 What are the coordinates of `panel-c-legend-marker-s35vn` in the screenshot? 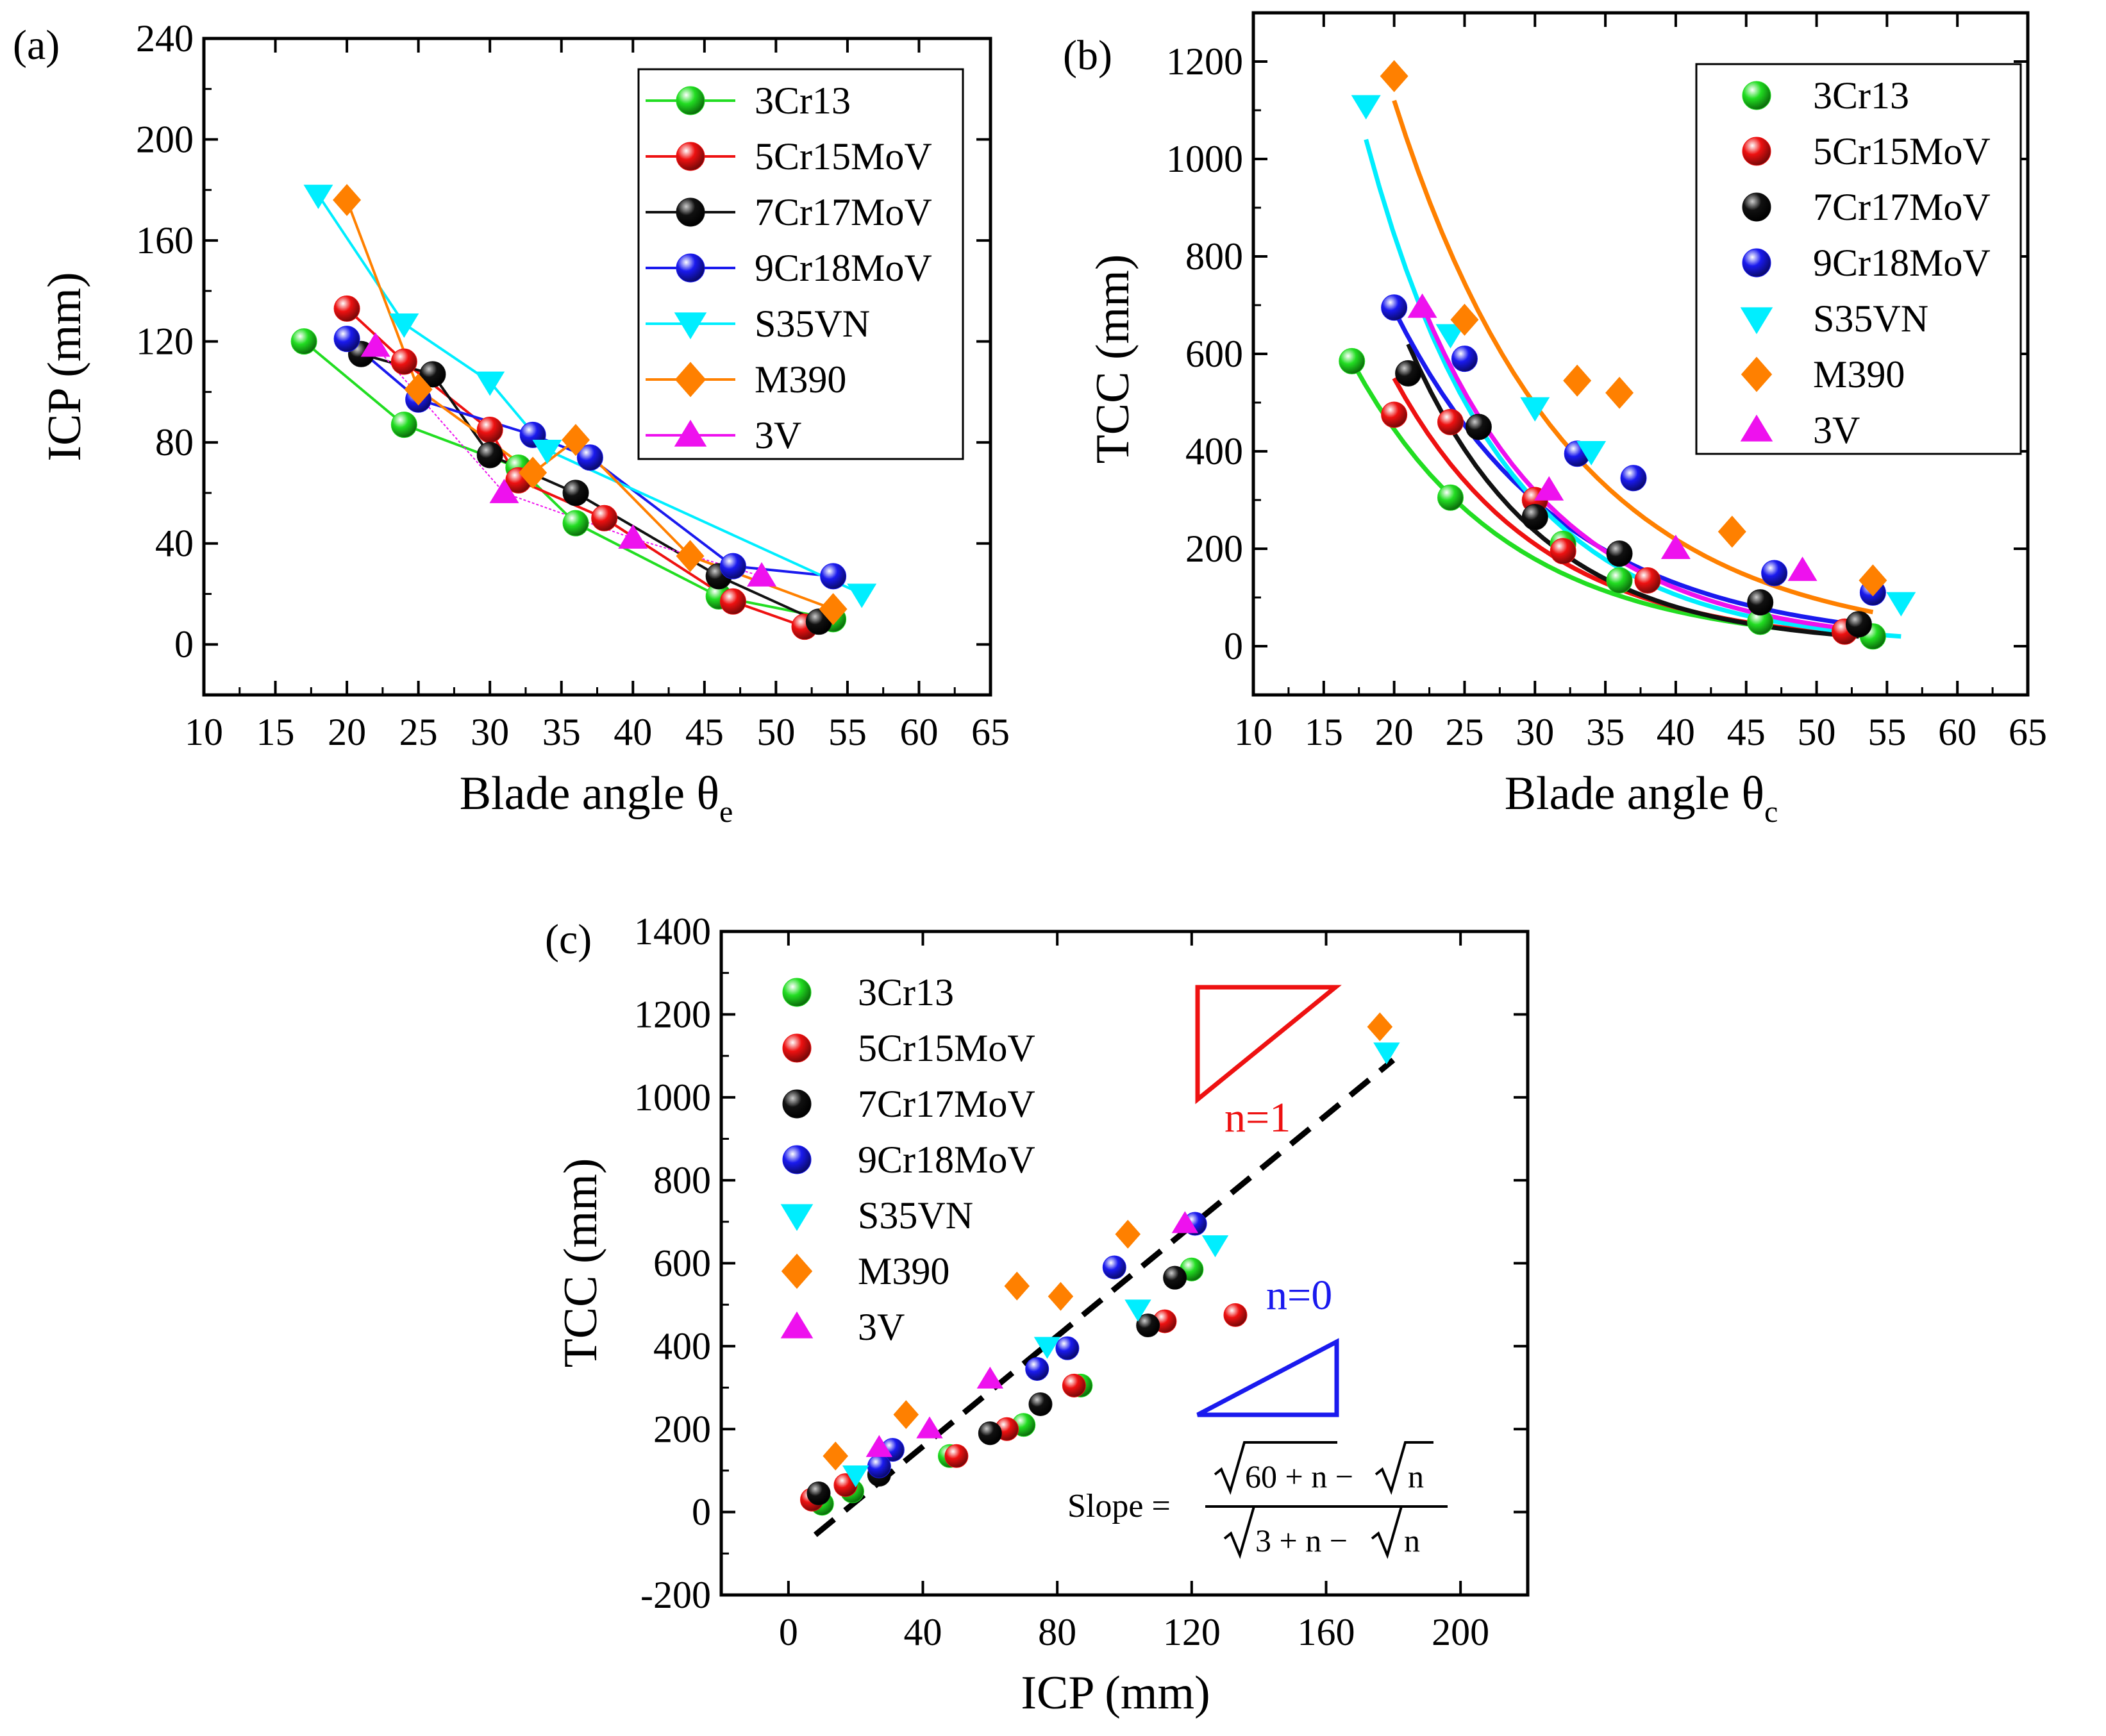 It's located at (797, 1217).